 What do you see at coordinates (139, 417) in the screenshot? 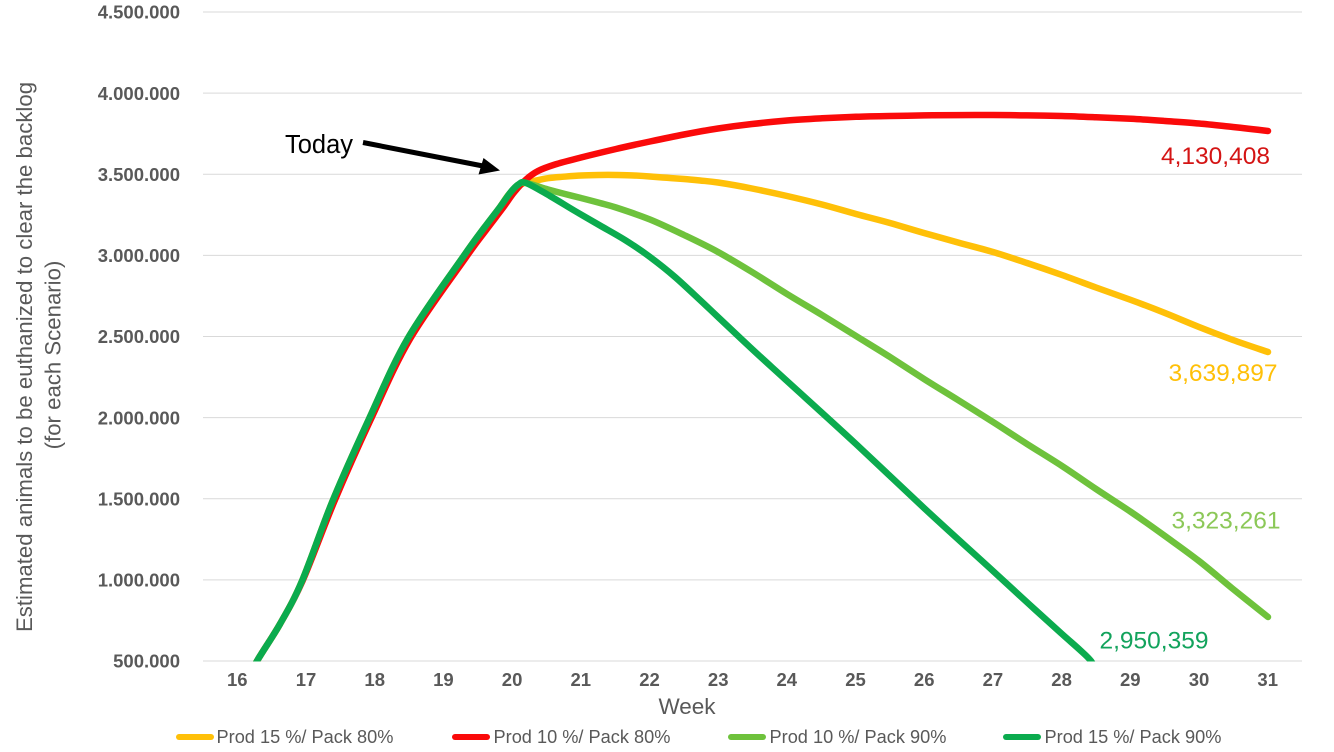
I see `svg-text: 2.000.000` at bounding box center [139, 417].